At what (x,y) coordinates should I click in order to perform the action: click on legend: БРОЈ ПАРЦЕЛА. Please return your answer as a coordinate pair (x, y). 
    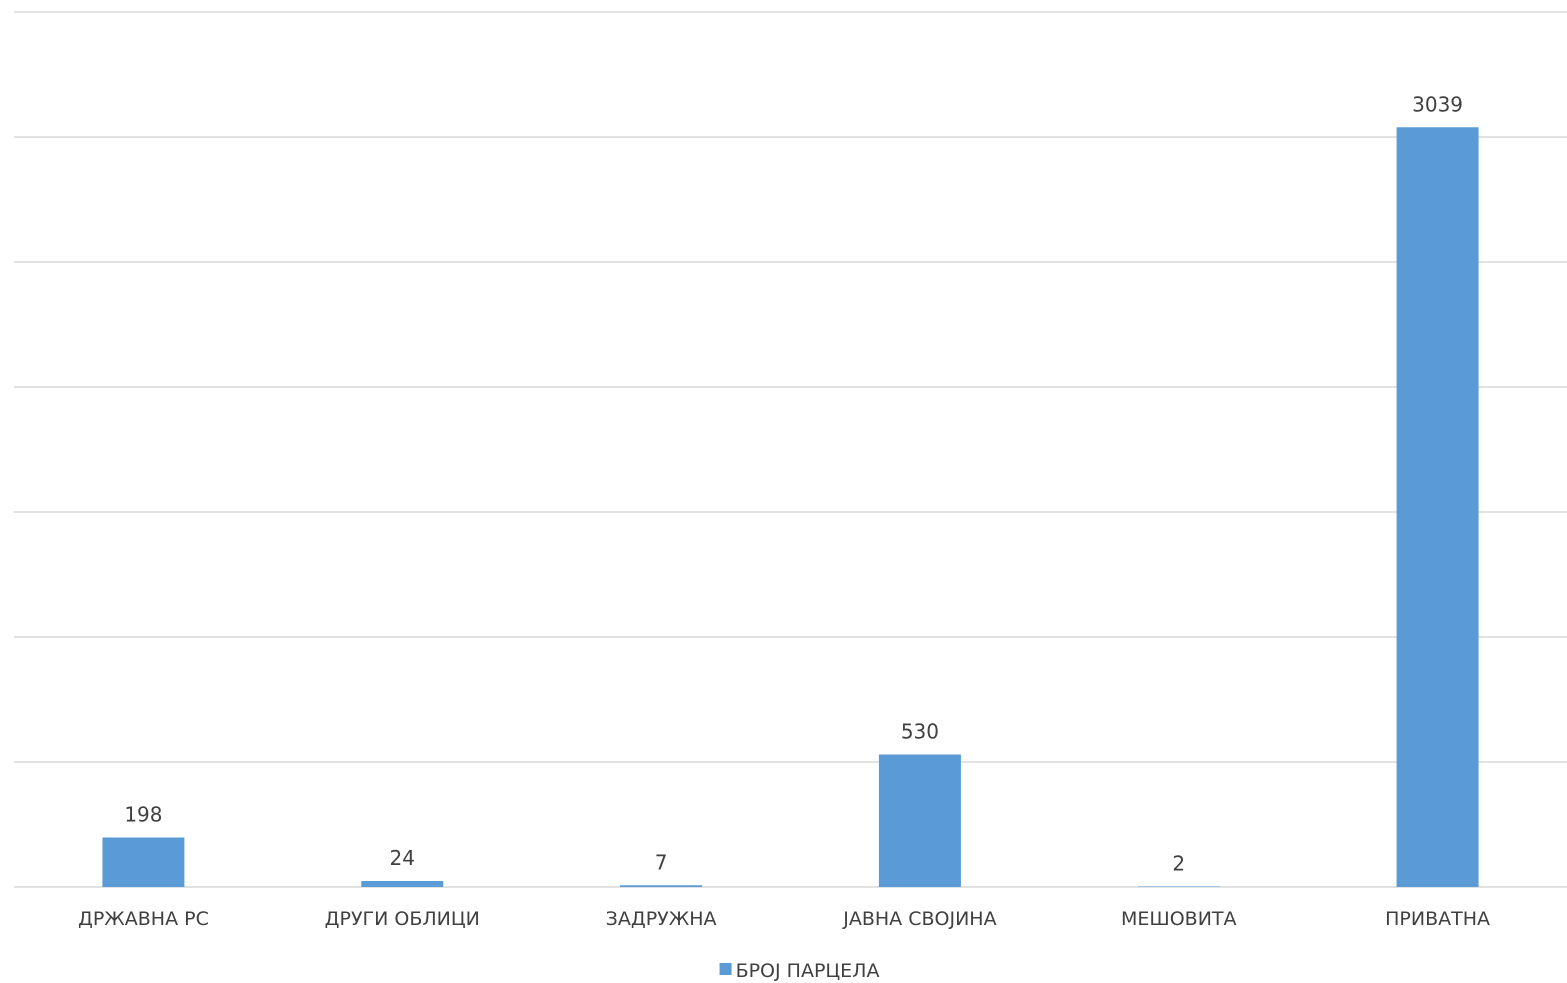
    Looking at the image, I should click on (799, 971).